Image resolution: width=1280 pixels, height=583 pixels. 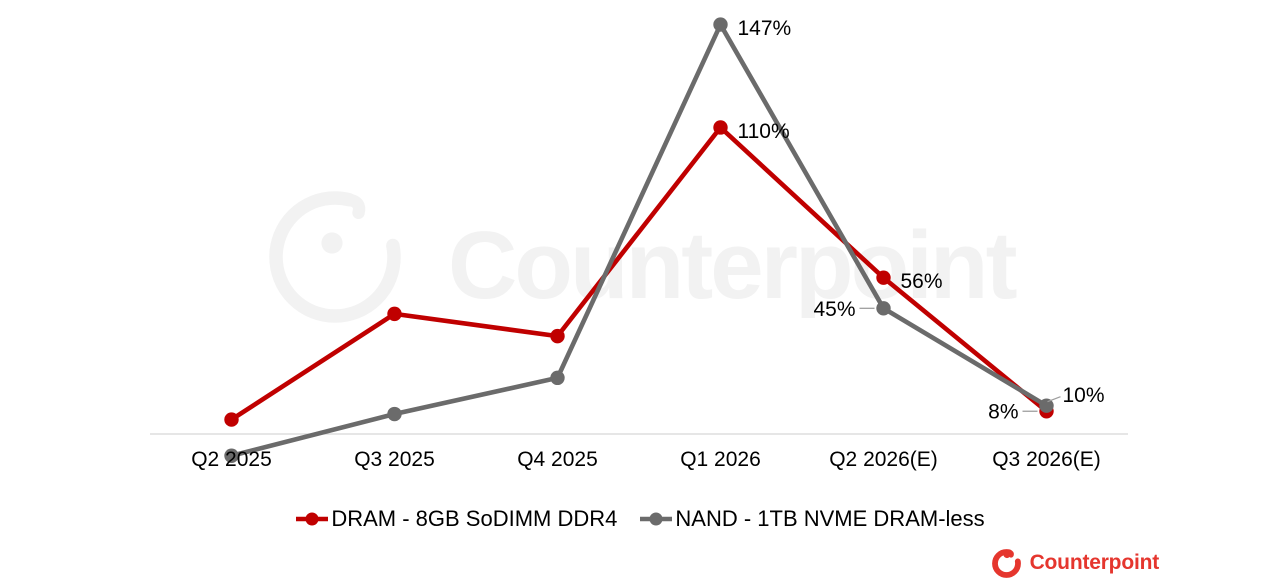 What do you see at coordinates (732, 265) in the screenshot?
I see `watermark-text: Counterpoint` at bounding box center [732, 265].